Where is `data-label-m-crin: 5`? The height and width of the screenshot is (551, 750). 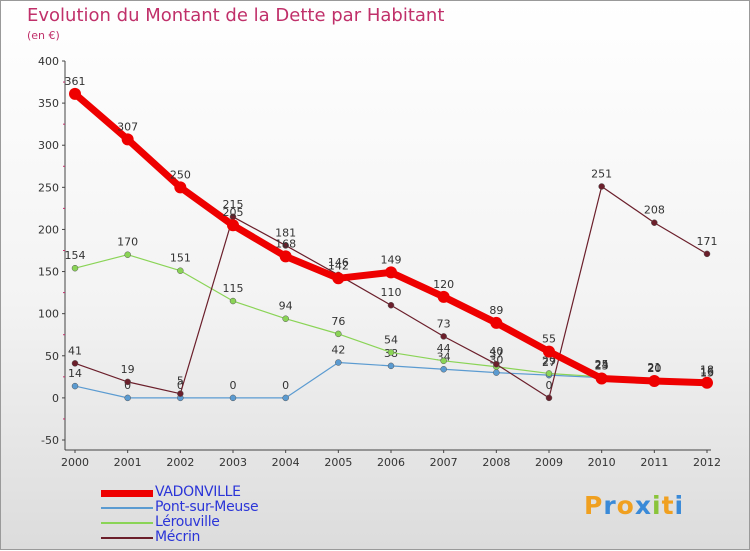
data-label-m-crin: 5 is located at coordinates (180, 381).